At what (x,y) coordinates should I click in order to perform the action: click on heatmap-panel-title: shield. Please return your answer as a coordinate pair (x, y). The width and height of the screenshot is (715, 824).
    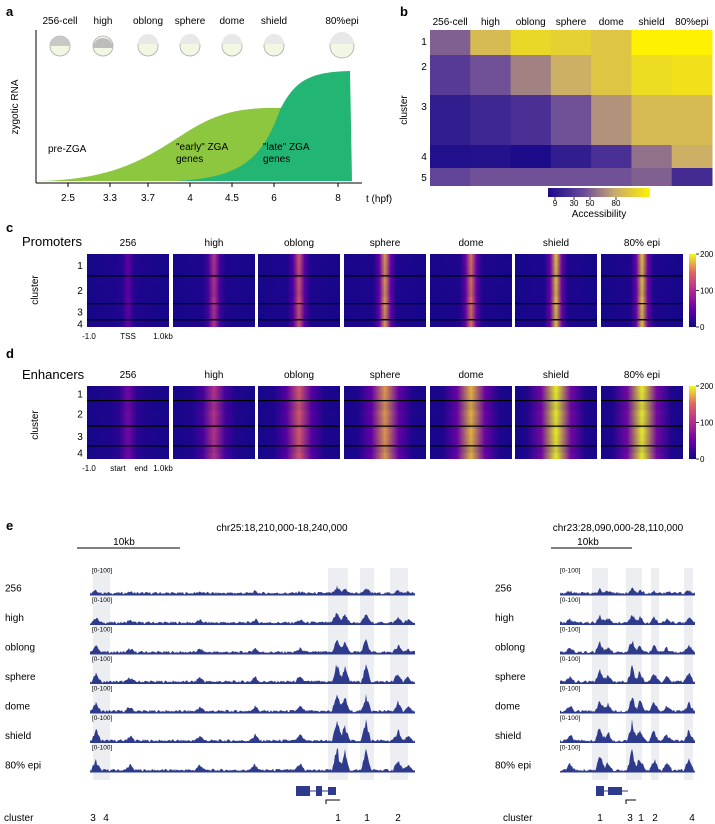
    Looking at the image, I should click on (556, 243).